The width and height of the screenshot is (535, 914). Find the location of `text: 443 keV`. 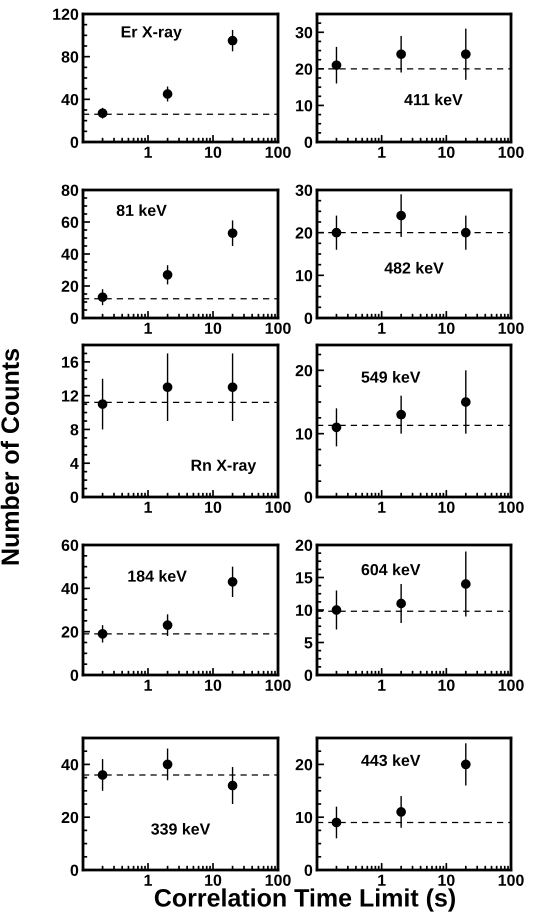

text: 443 keV is located at coordinates (390, 760).